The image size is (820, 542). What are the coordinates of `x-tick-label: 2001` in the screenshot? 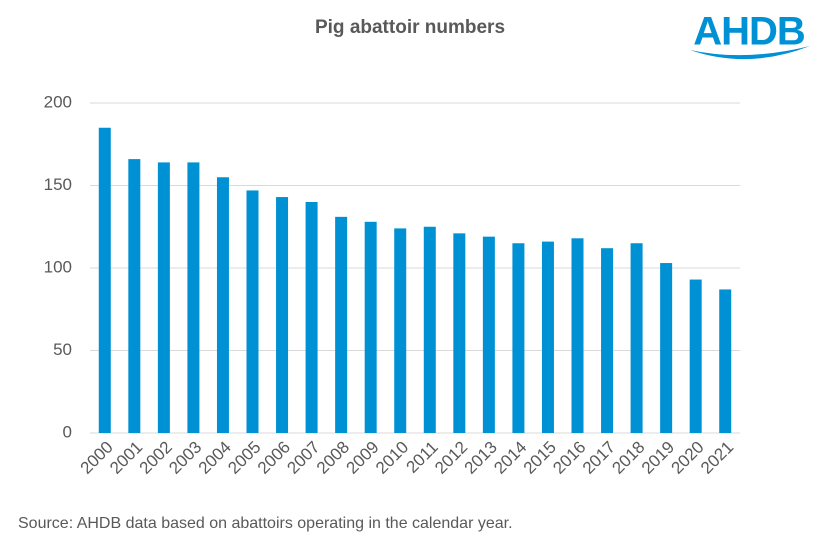 It's located at (126, 458).